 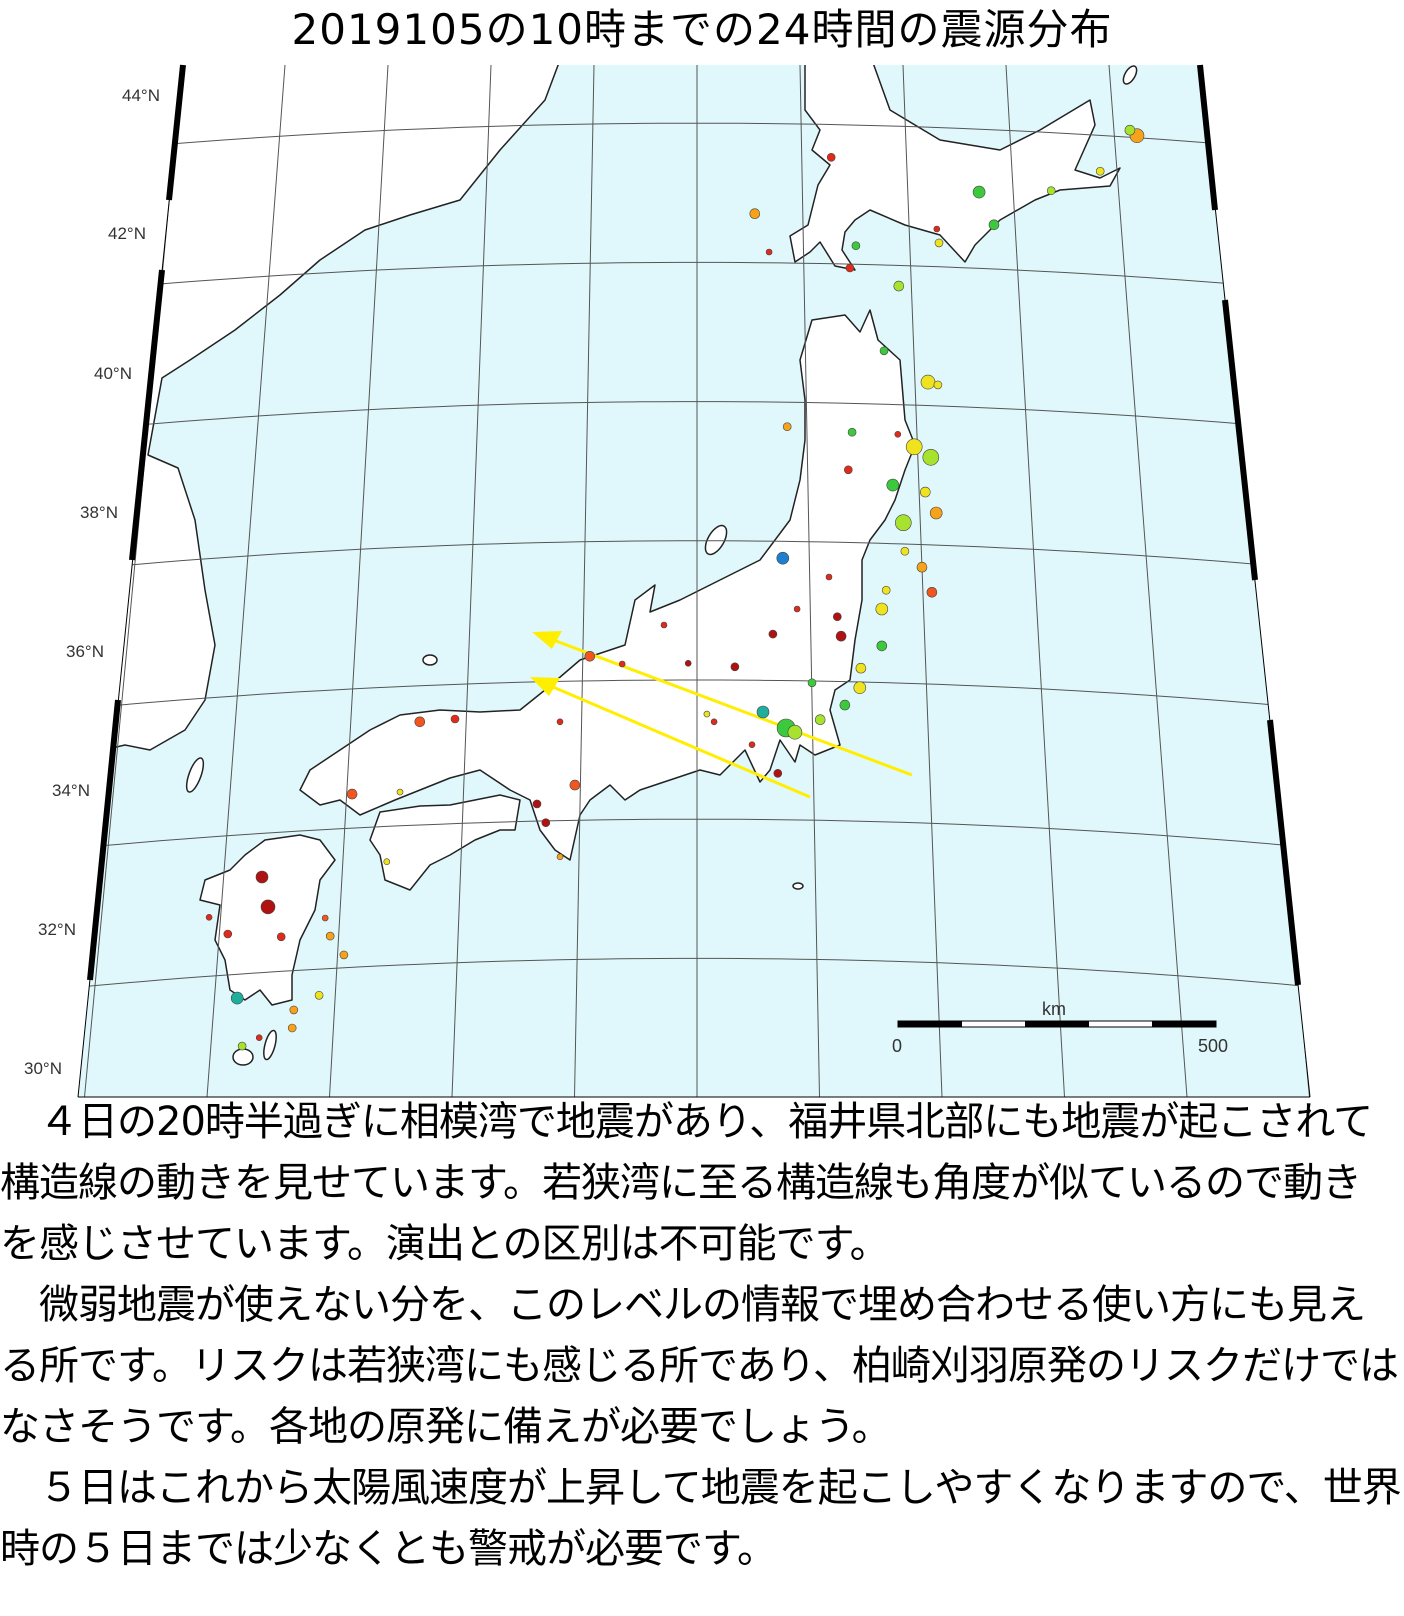 What do you see at coordinates (141, 95) in the screenshot?
I see `lat-label: 44°N` at bounding box center [141, 95].